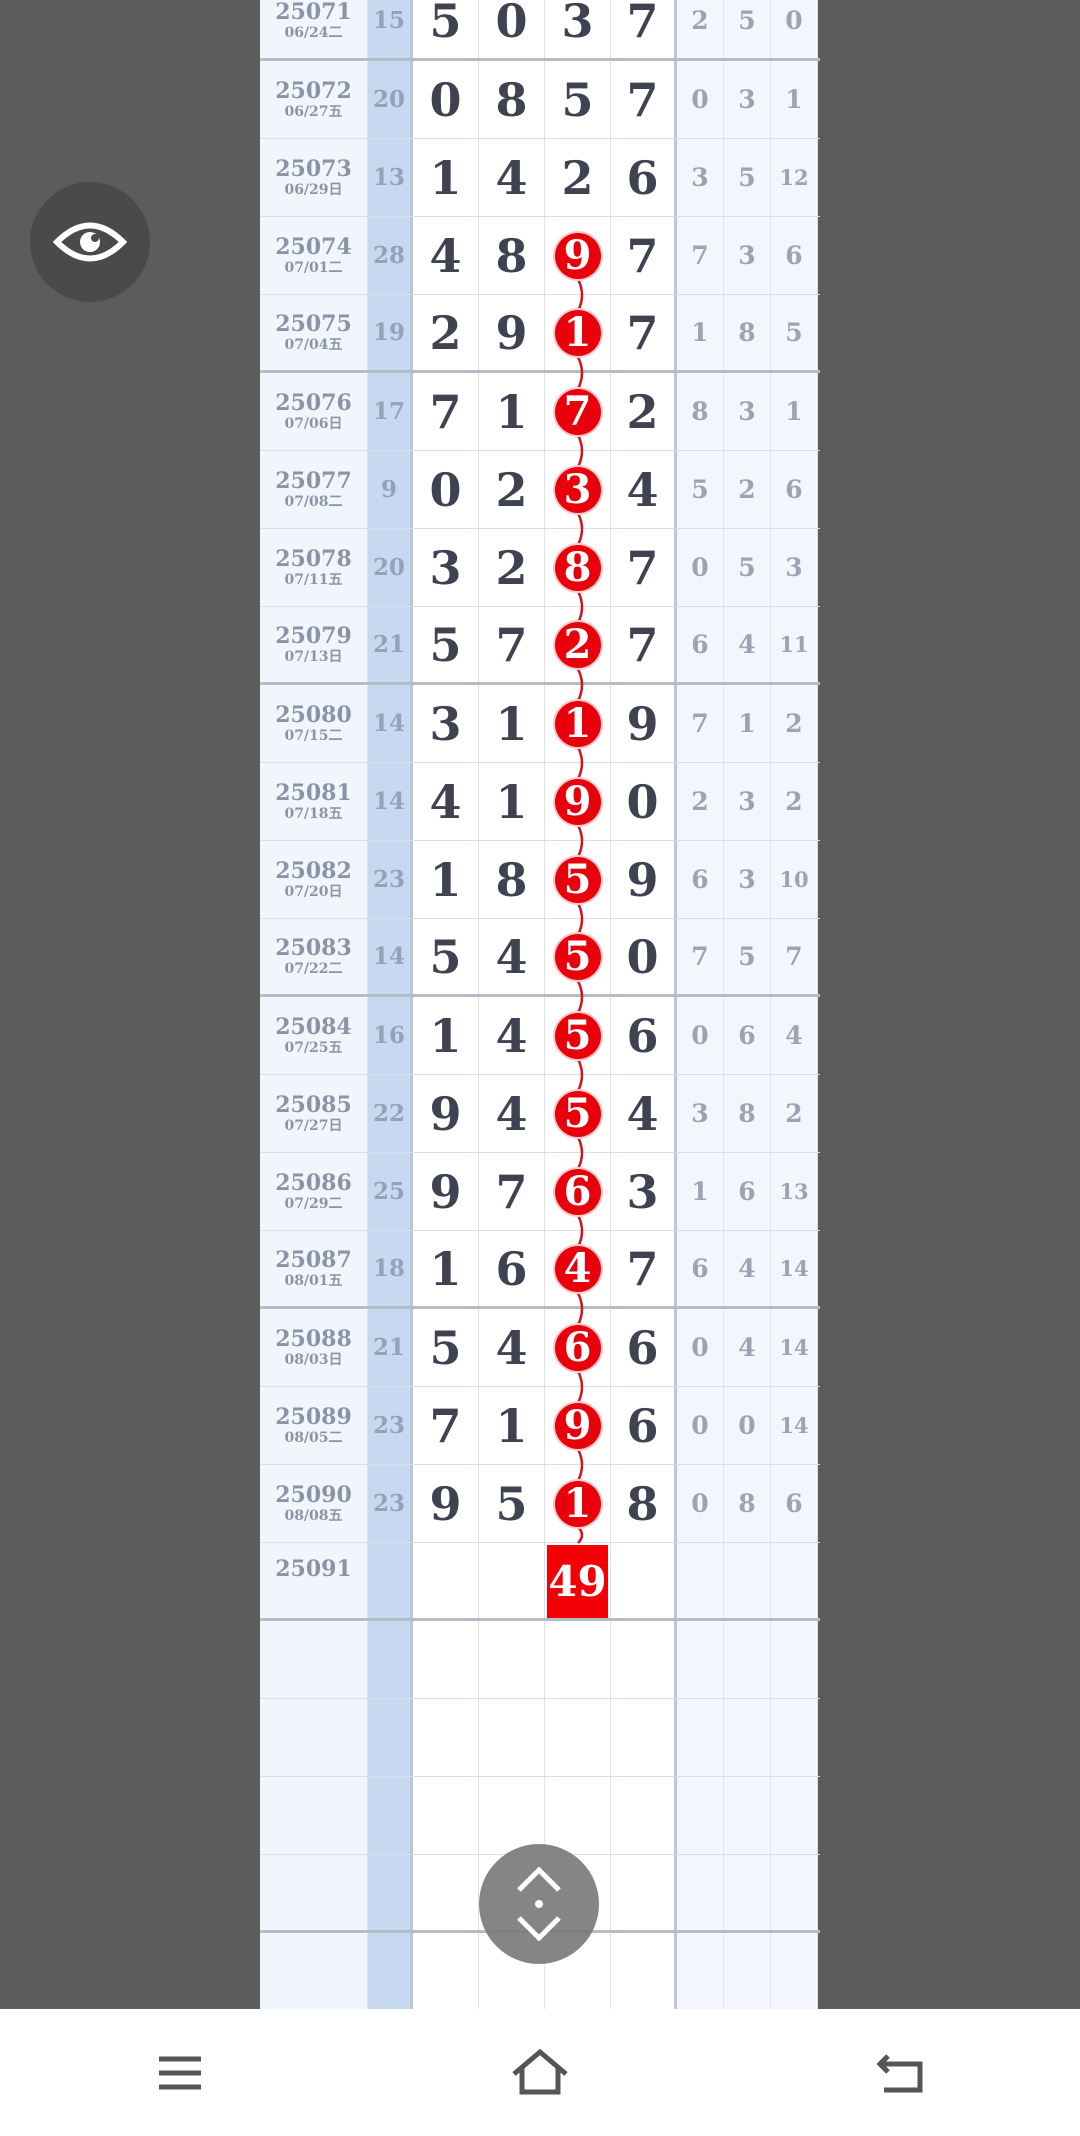 Image resolution: width=1080 pixels, height=2136 pixels. What do you see at coordinates (446, 99) in the screenshot?
I see `digit-cell: 0` at bounding box center [446, 99].